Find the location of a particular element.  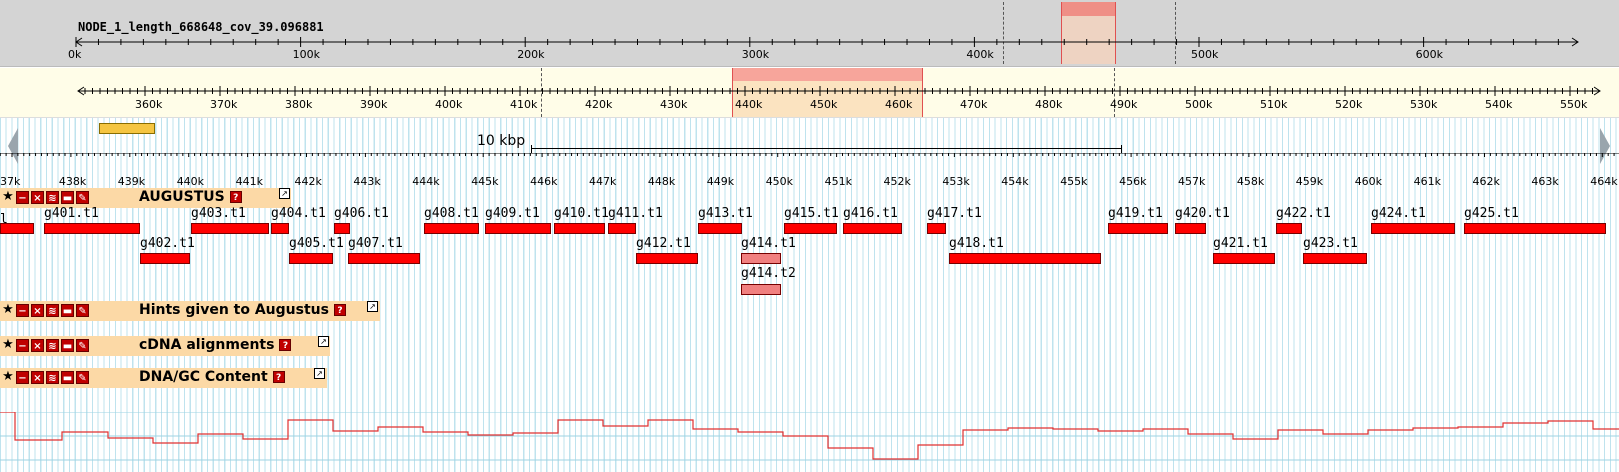

gene-feature-partial is located at coordinates (17, 228).